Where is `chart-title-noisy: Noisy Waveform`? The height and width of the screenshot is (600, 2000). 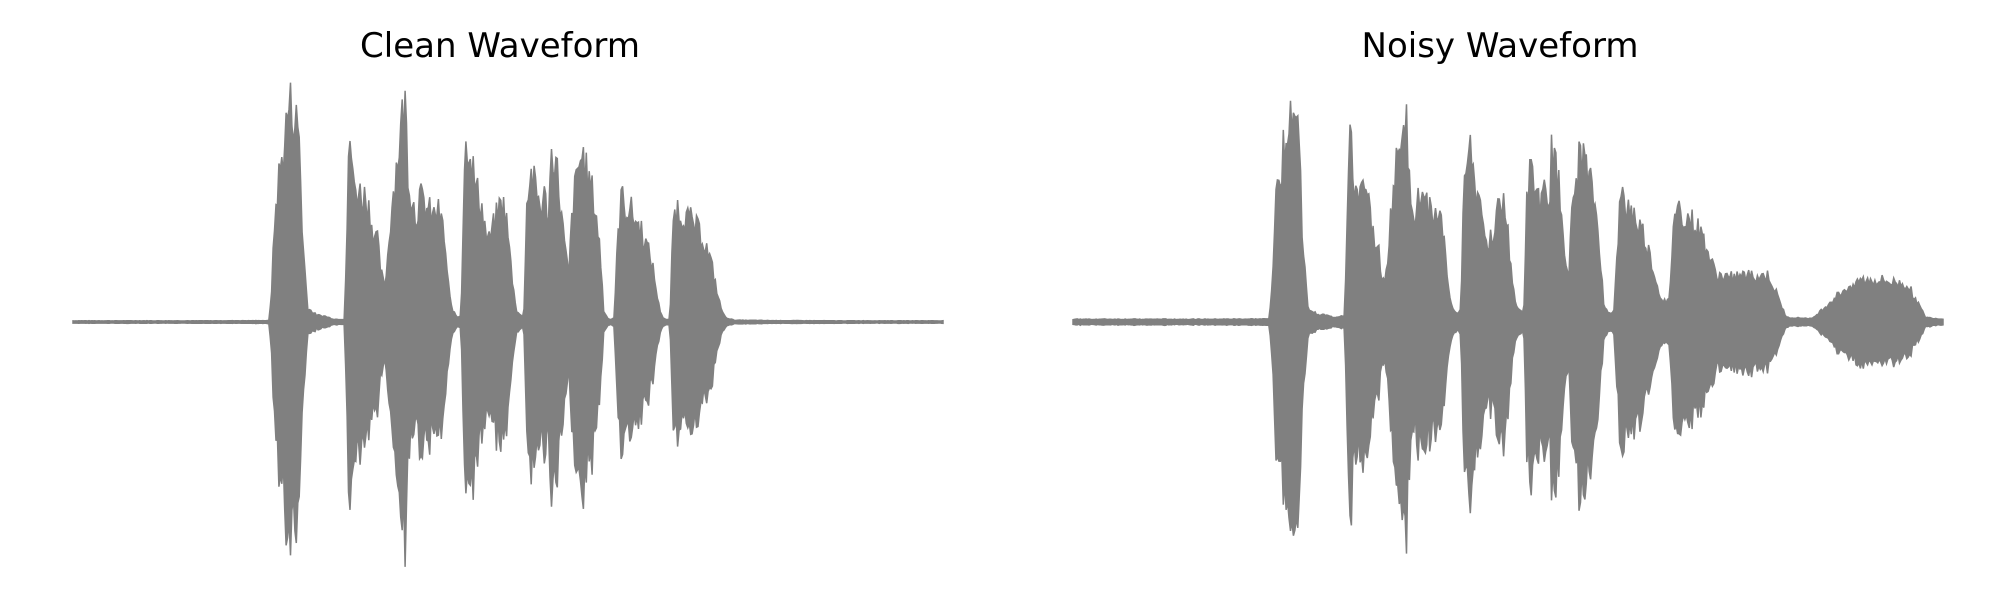
chart-title-noisy: Noisy Waveform is located at coordinates (1500, 46).